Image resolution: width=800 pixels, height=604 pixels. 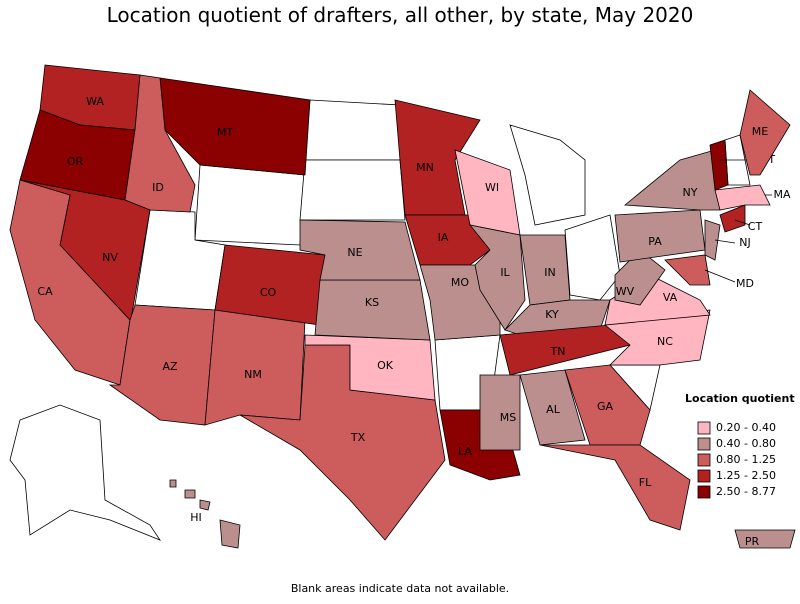 What do you see at coordinates (268, 292) in the screenshot?
I see `state-label: CO` at bounding box center [268, 292].